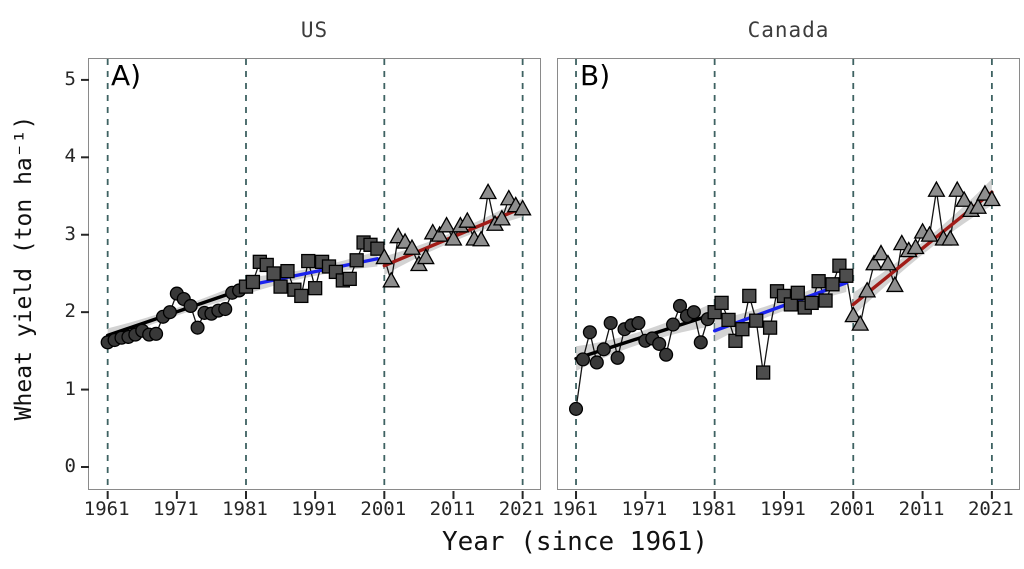 Image resolution: width=1024 pixels, height=569 pixels. What do you see at coordinates (70, 311) in the screenshot?
I see `y-tick-label-2: 2` at bounding box center [70, 311].